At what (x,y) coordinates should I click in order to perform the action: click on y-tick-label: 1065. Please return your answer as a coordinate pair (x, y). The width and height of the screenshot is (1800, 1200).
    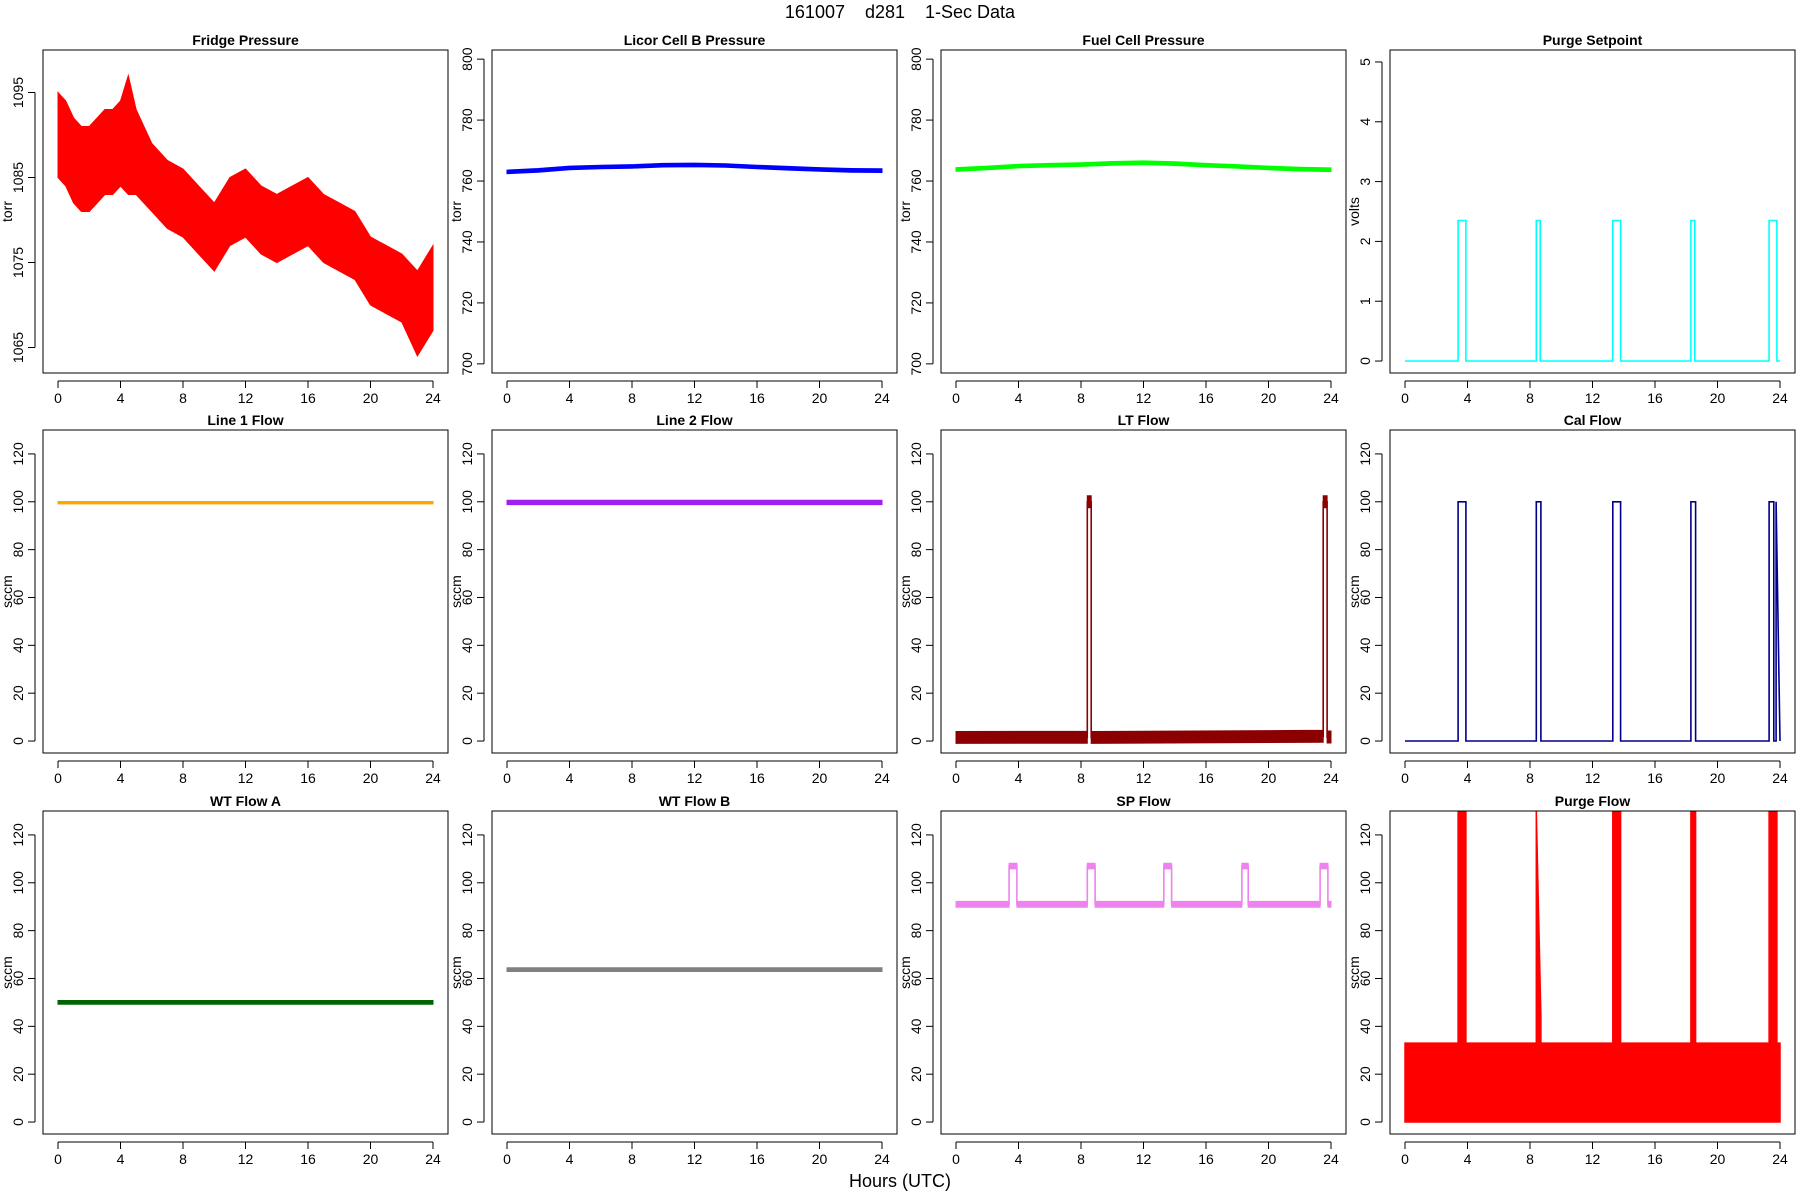
    Looking at the image, I should click on (18, 347).